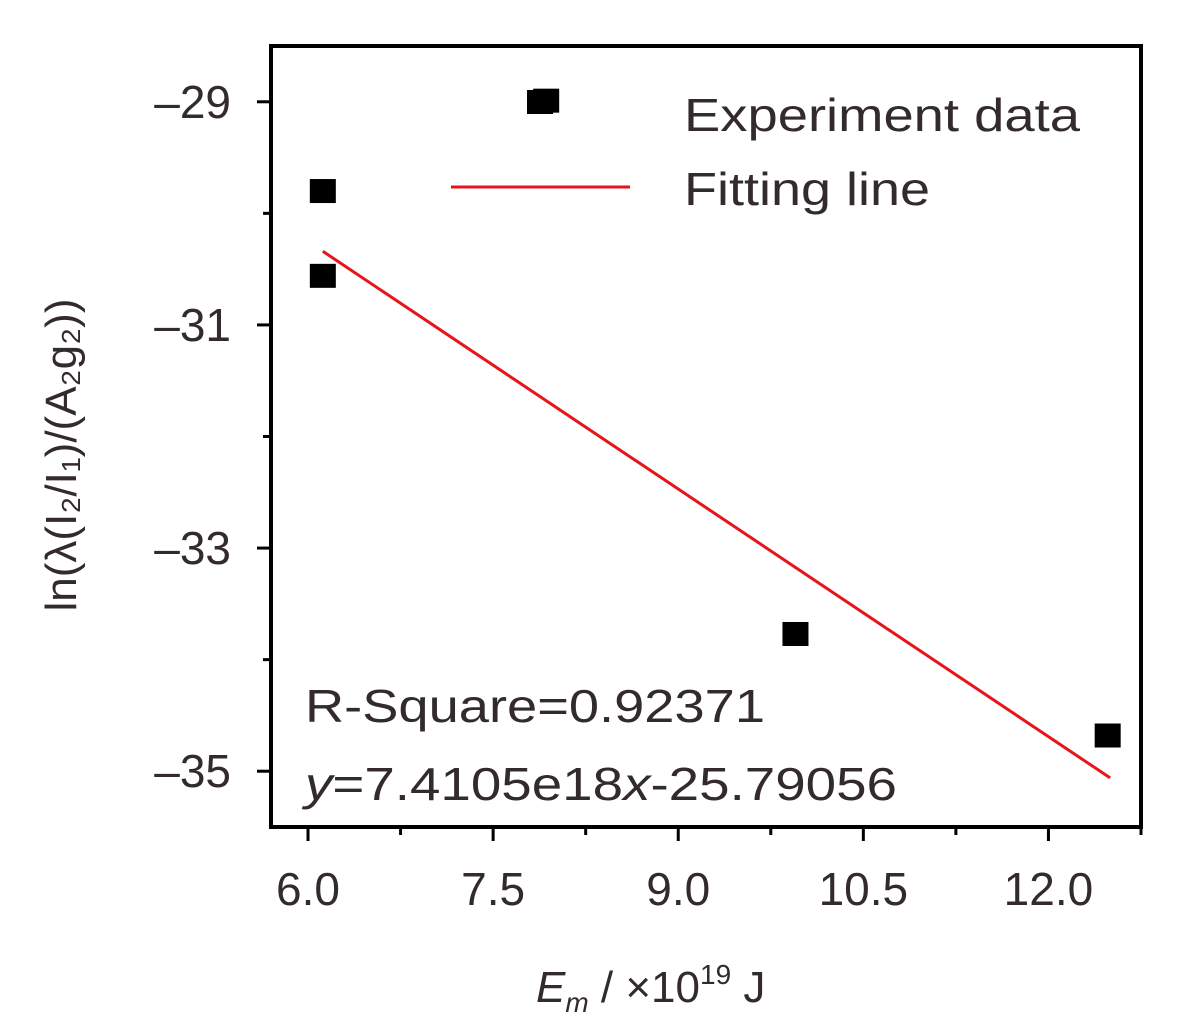 The width and height of the screenshot is (1181, 1020). Describe the element at coordinates (644, 987) in the screenshot. I see `x-axis-title-mid: / ×10` at that location.